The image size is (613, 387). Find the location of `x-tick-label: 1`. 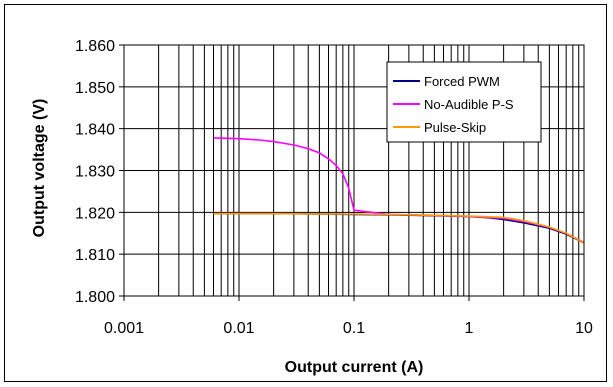

x-tick-label: 1 is located at coordinates (469, 328).